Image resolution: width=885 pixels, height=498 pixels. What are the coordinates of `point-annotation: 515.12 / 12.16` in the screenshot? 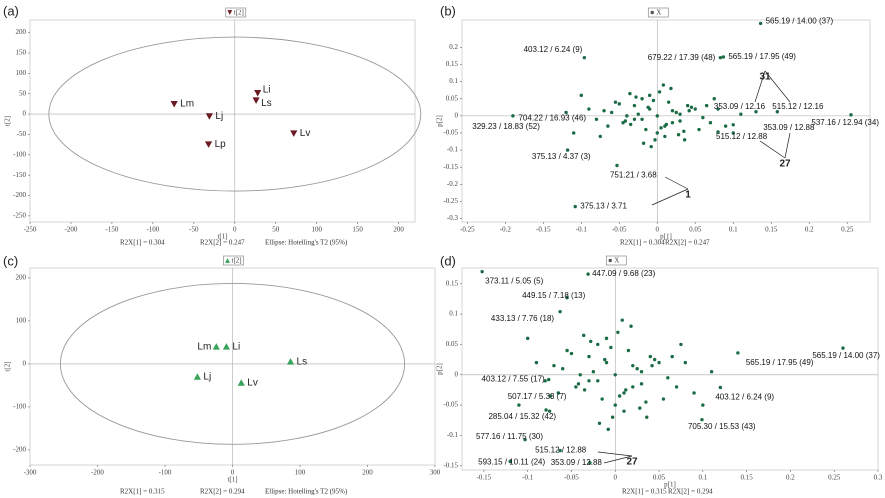 It's located at (798, 106).